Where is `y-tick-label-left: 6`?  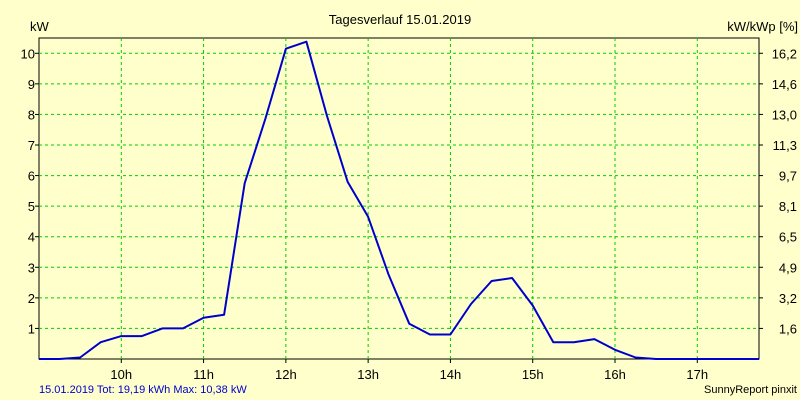
y-tick-label-left: 6 is located at coordinates (31, 176).